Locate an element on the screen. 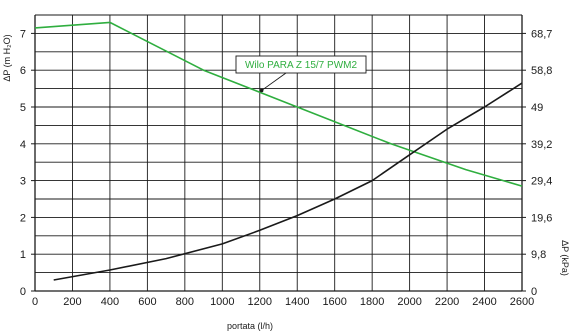 The image size is (569, 333). x-tick-label: 400 is located at coordinates (110, 302).